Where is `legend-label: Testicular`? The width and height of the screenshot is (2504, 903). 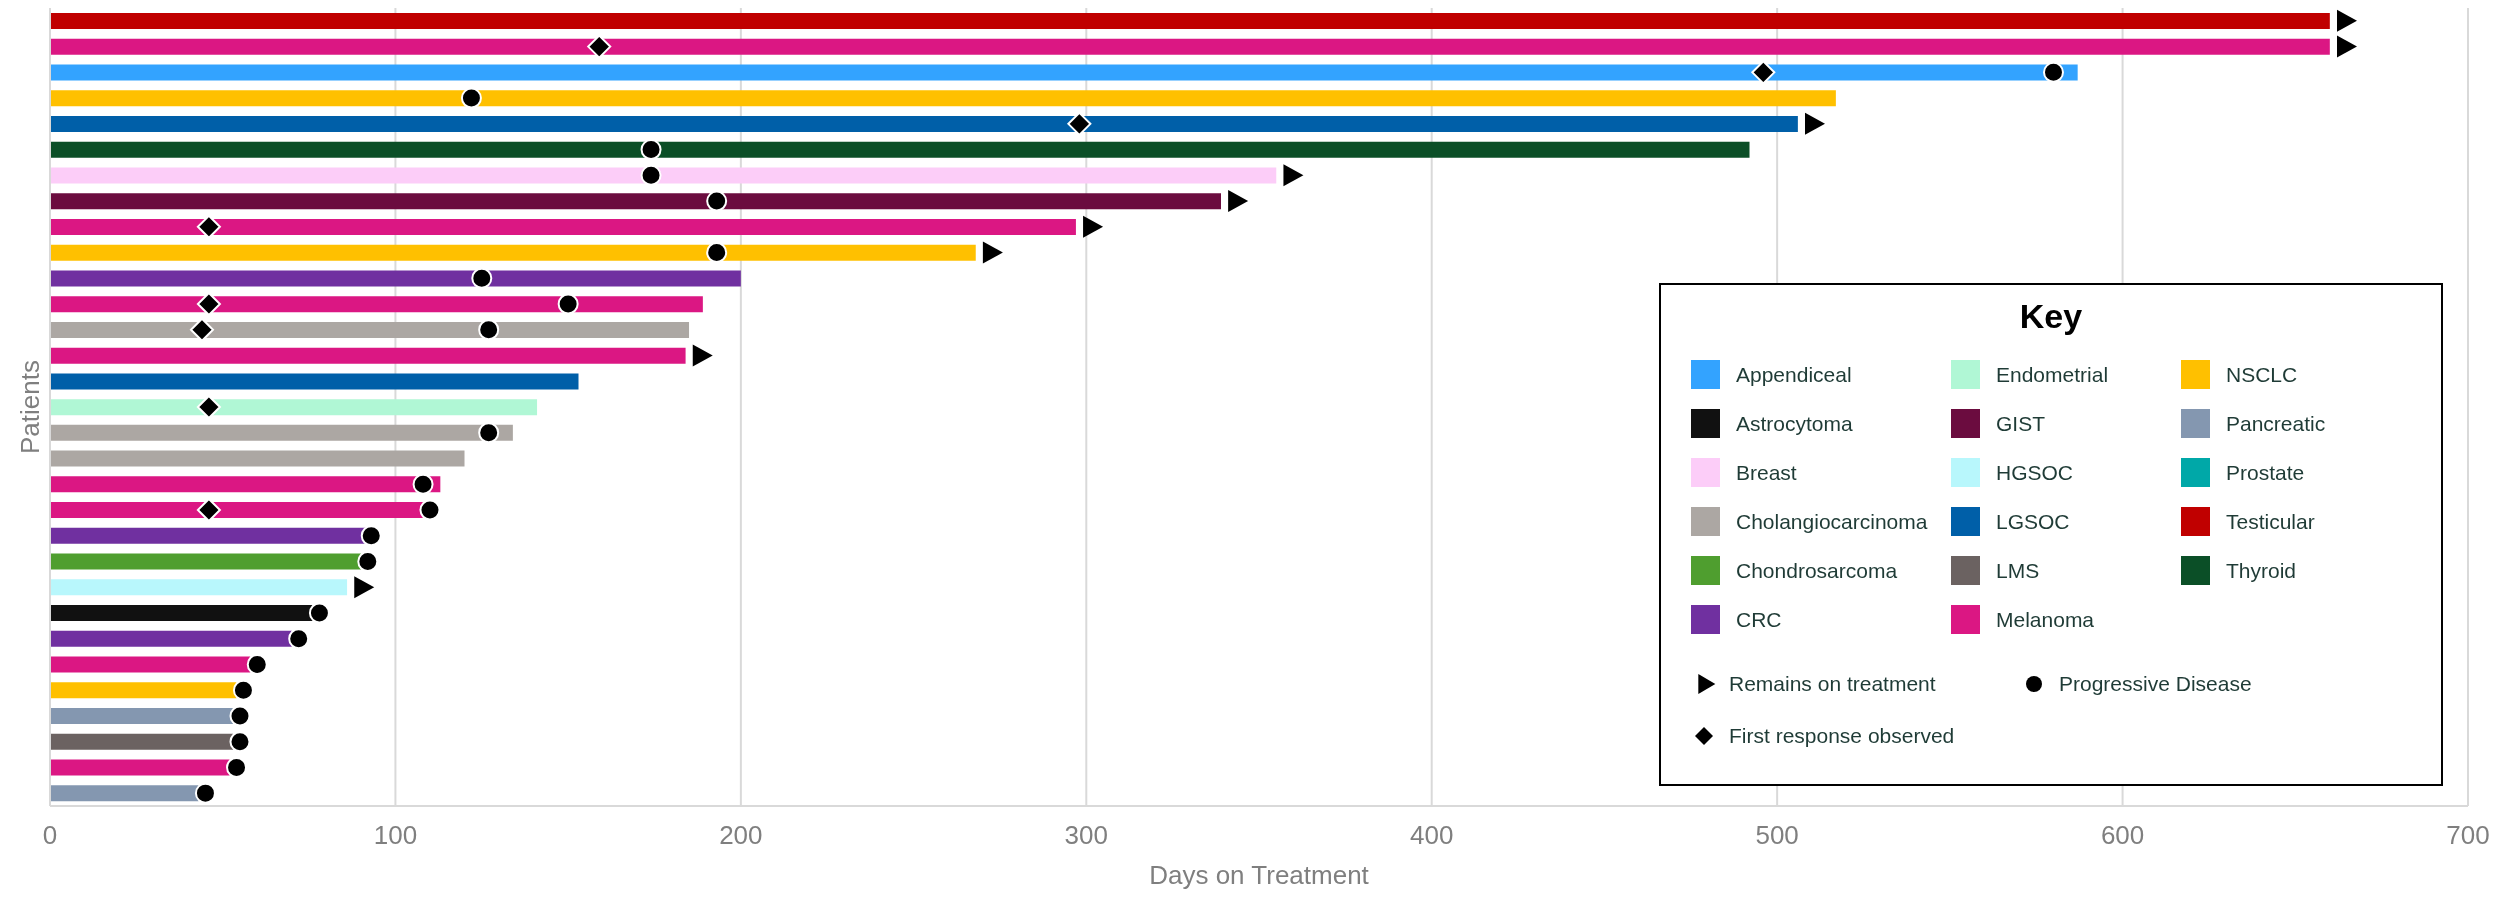 legend-label: Testicular is located at coordinates (2270, 521).